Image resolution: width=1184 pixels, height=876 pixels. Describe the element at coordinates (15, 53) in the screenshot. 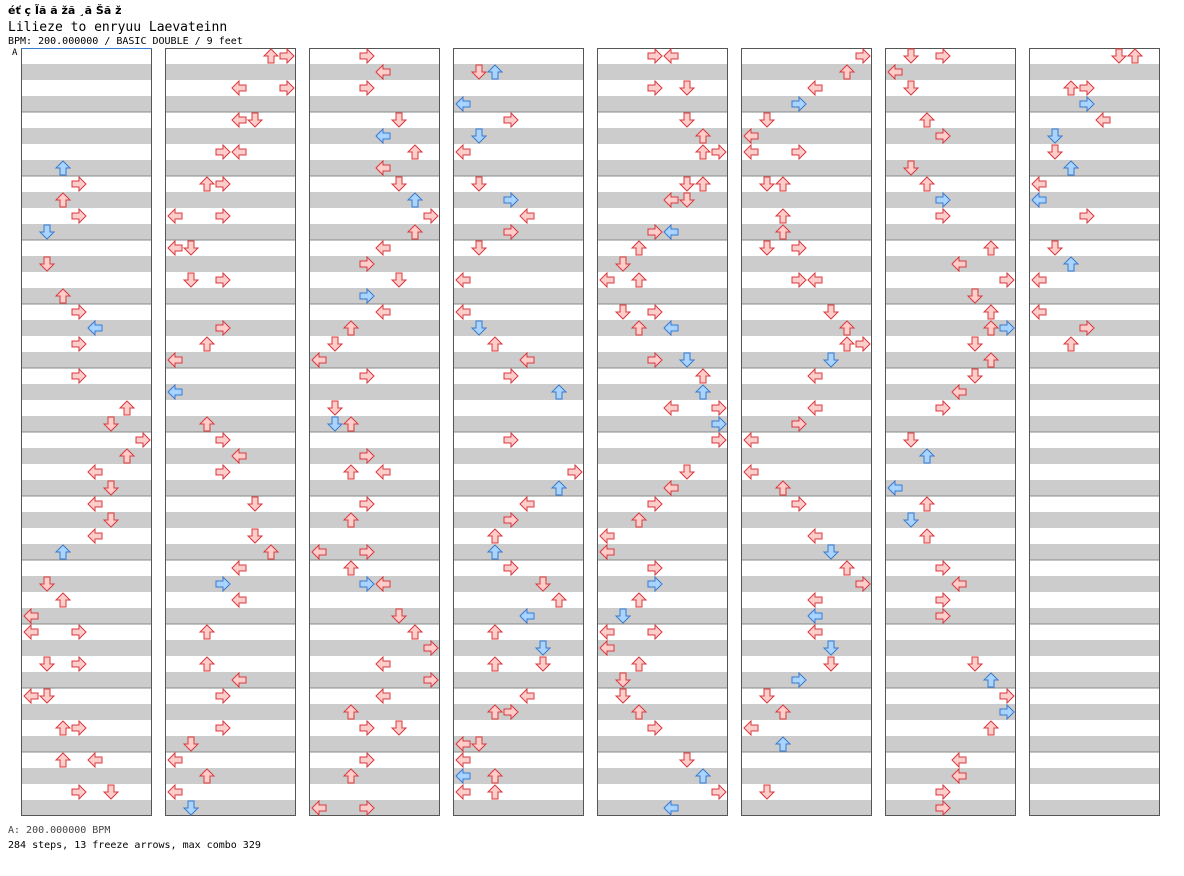

I see `section-label: A` at that location.